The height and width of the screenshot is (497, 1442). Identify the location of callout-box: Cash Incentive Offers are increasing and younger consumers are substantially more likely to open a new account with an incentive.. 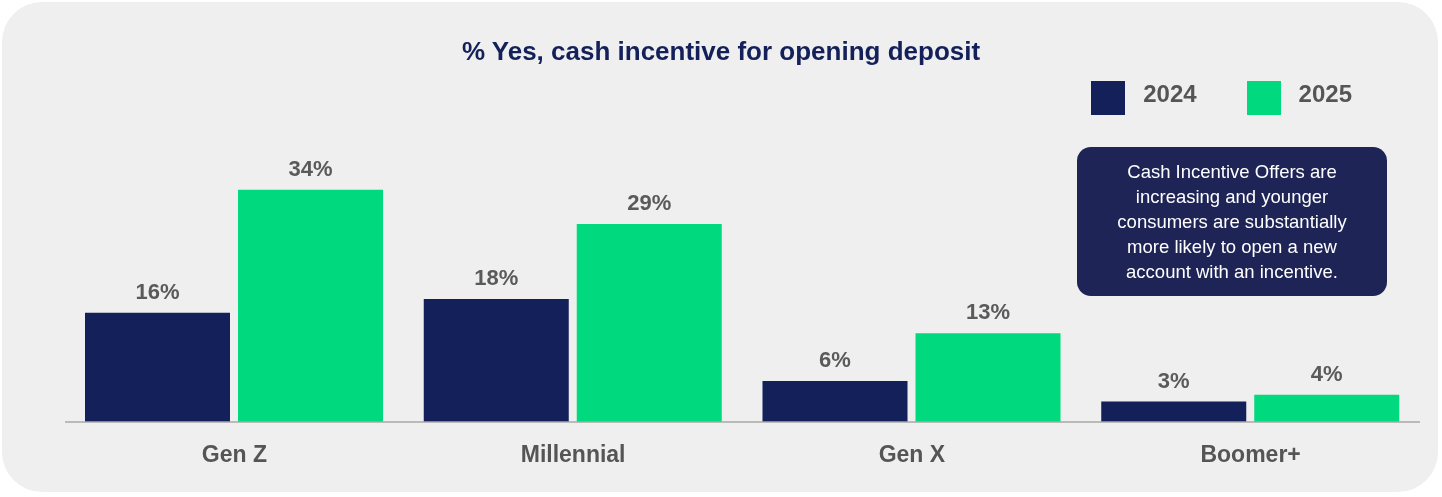
(1232, 221).